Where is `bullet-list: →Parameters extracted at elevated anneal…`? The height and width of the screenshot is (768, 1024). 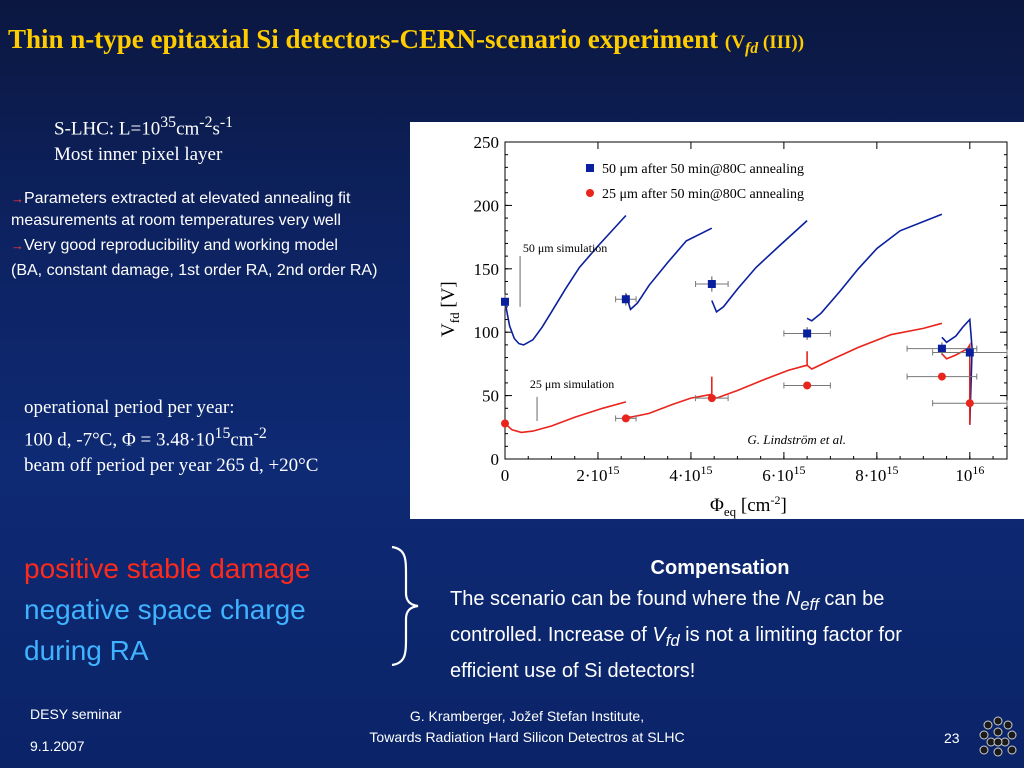
bullet-list: →Parameters extracted at elevated anneal… is located at coordinates (206, 236).